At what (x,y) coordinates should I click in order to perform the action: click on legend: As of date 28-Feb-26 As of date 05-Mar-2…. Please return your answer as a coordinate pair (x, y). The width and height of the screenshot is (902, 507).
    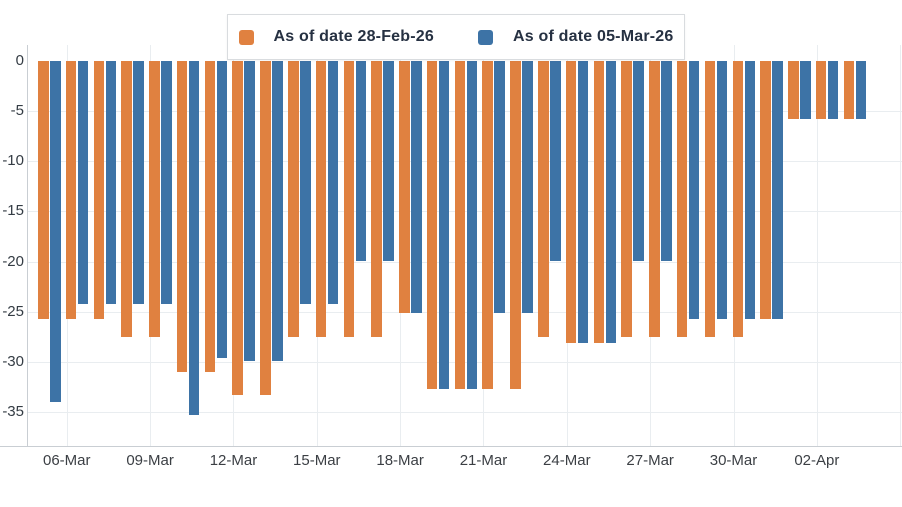
    Looking at the image, I should click on (456, 37).